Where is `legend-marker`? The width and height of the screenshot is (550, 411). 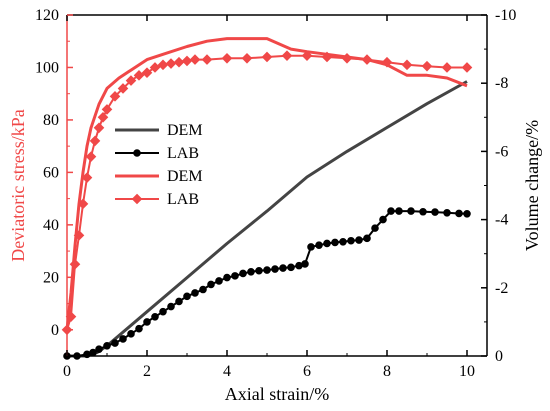 legend-marker is located at coordinates (137, 199).